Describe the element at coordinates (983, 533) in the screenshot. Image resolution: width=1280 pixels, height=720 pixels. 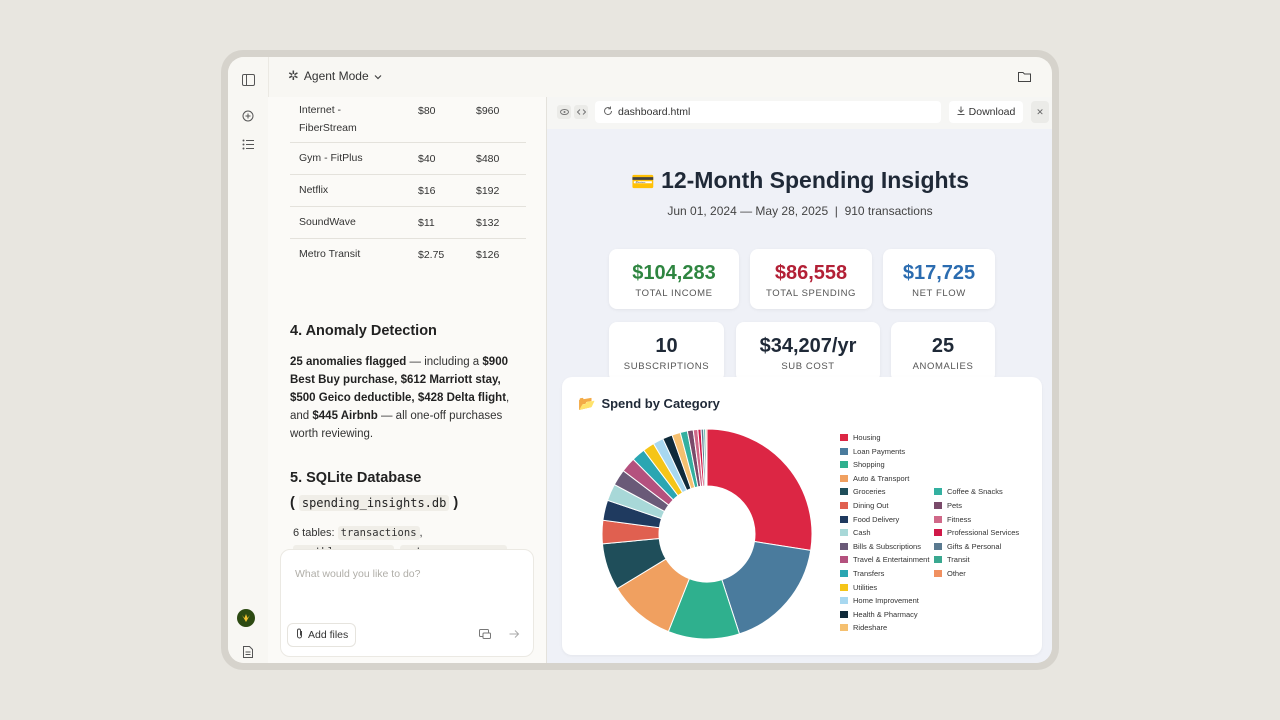
I see `legend-label: Professional Services` at that location.